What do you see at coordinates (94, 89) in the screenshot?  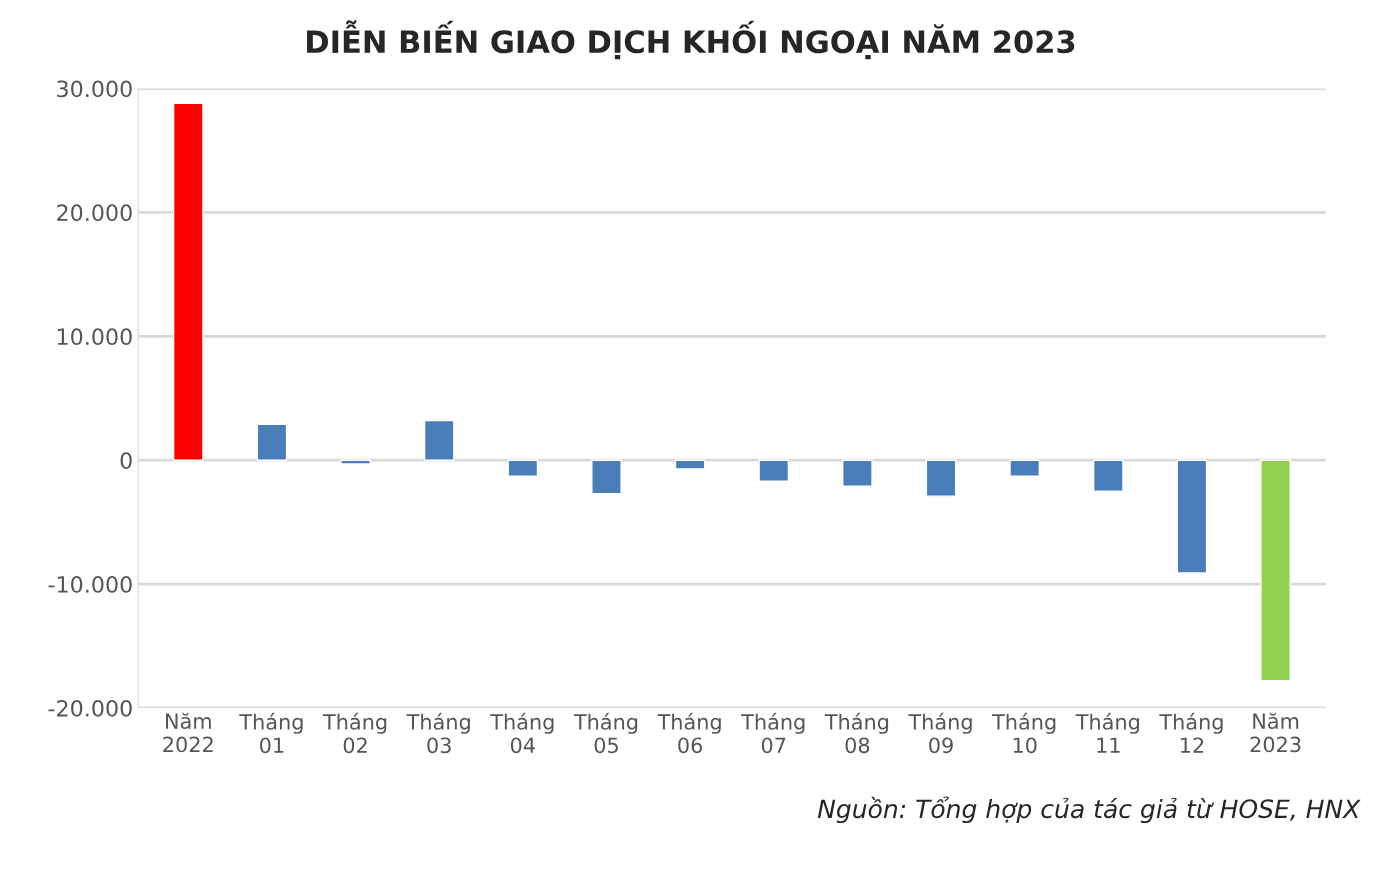 I see `y-tick-label: 30.000` at bounding box center [94, 89].